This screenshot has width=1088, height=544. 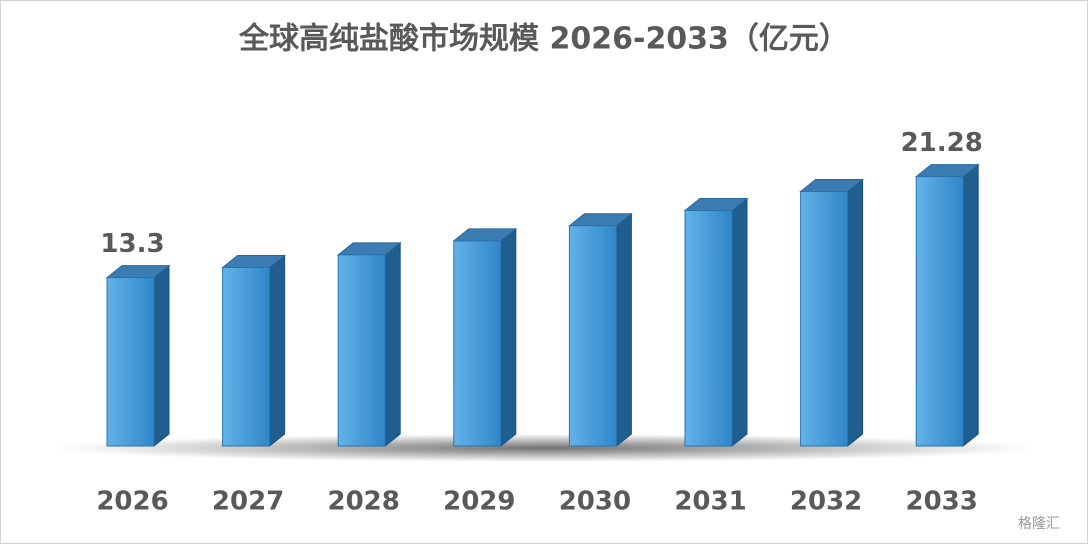 I want to click on x-tick-label: 2027, so click(x=248, y=502).